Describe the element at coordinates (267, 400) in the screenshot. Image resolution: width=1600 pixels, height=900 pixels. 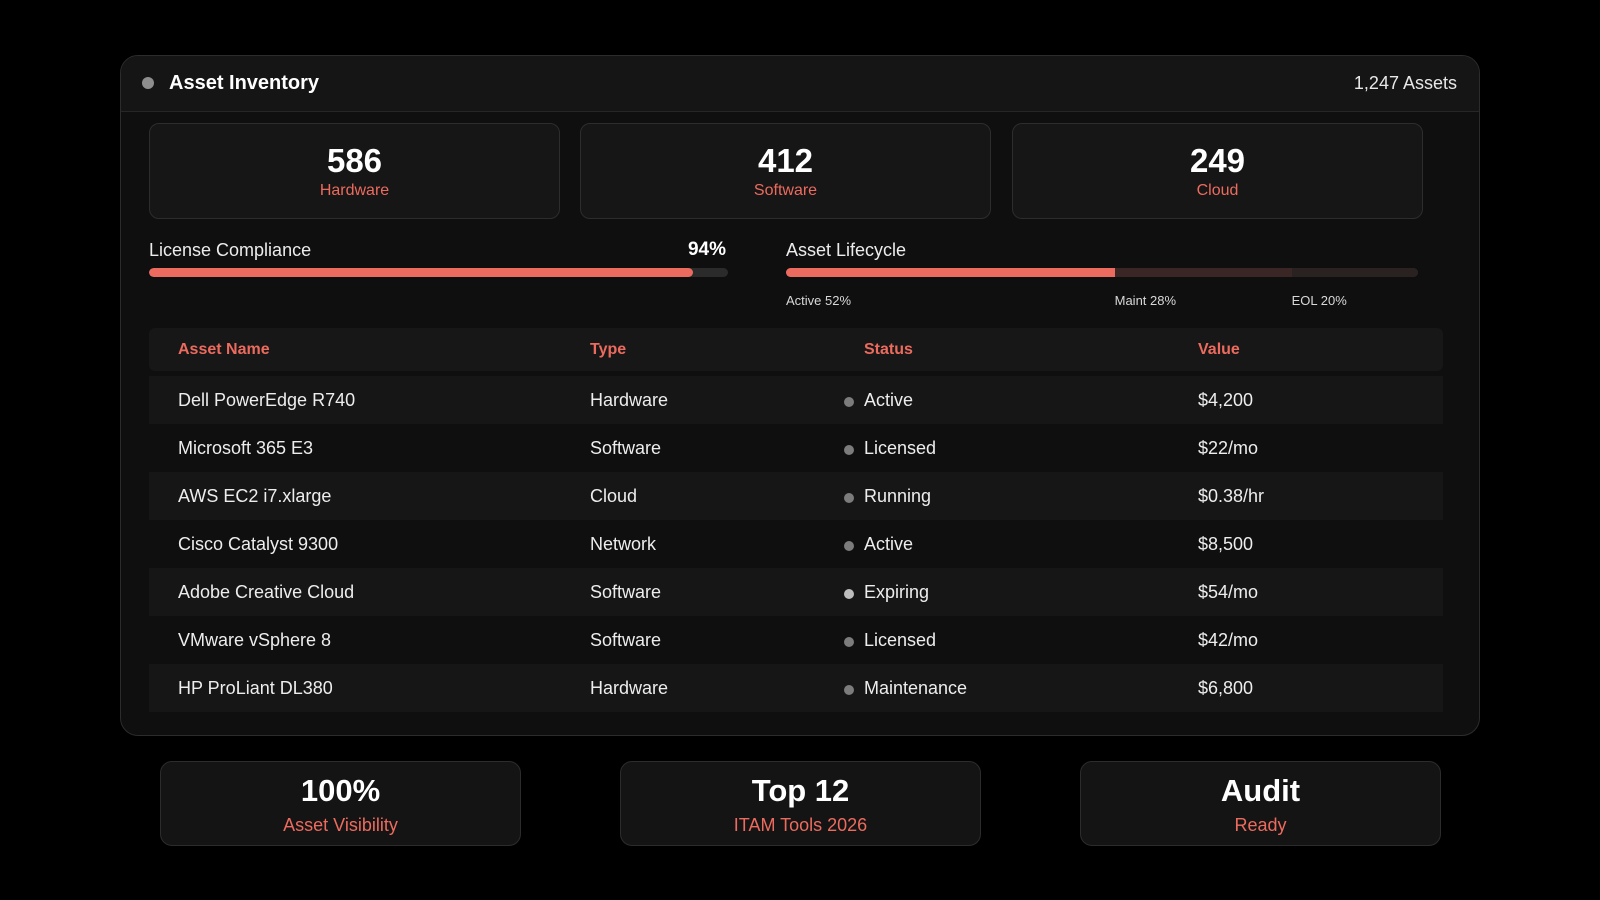
I see `asset-name-cell: Dell PowerEdge R740` at that location.